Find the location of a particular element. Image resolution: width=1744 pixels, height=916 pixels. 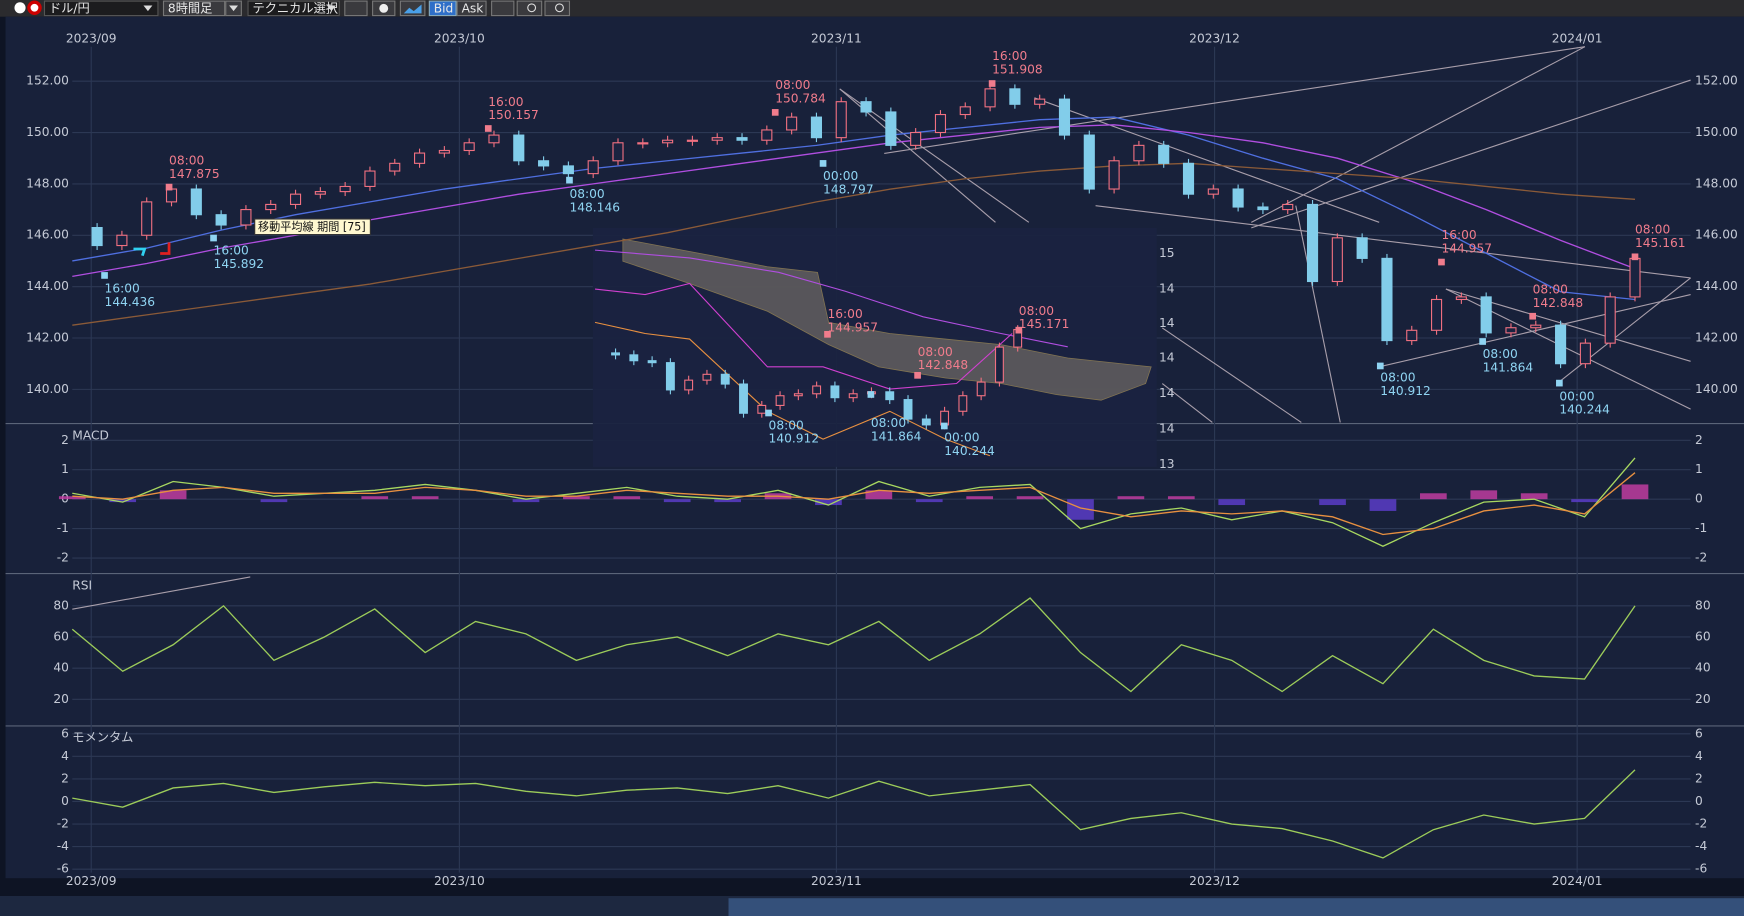

annotation-price: 148.146 is located at coordinates (594, 207).